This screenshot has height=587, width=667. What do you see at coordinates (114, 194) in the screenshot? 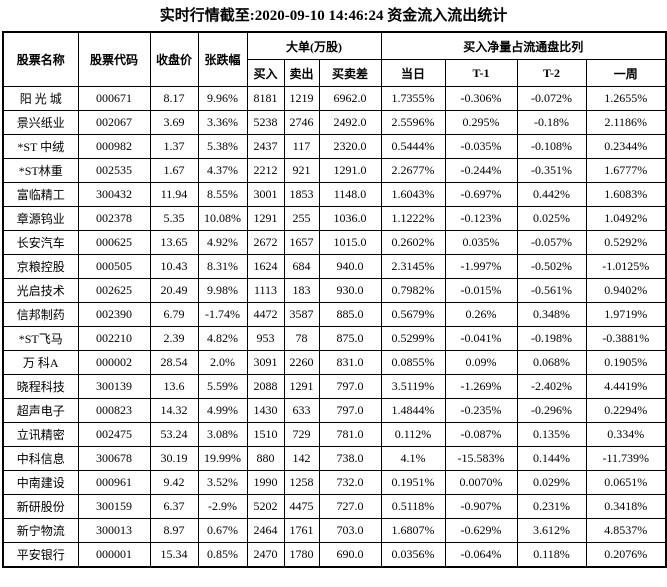
I see `cell-code: 300432` at bounding box center [114, 194].